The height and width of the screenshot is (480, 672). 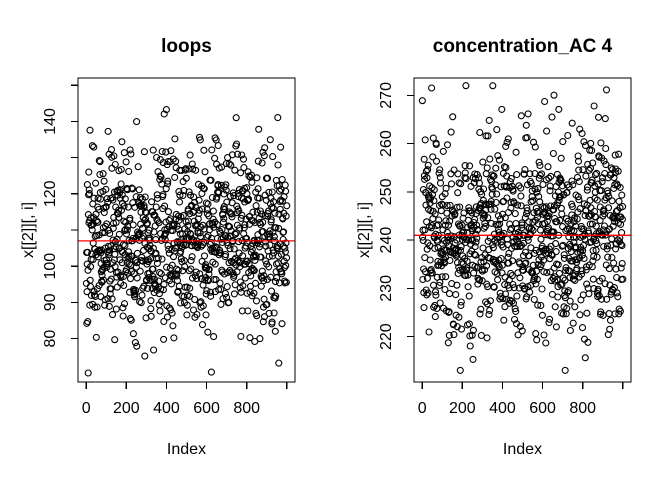 What do you see at coordinates (386, 95) in the screenshot?
I see `y-tick-label: 270` at bounding box center [386, 95].